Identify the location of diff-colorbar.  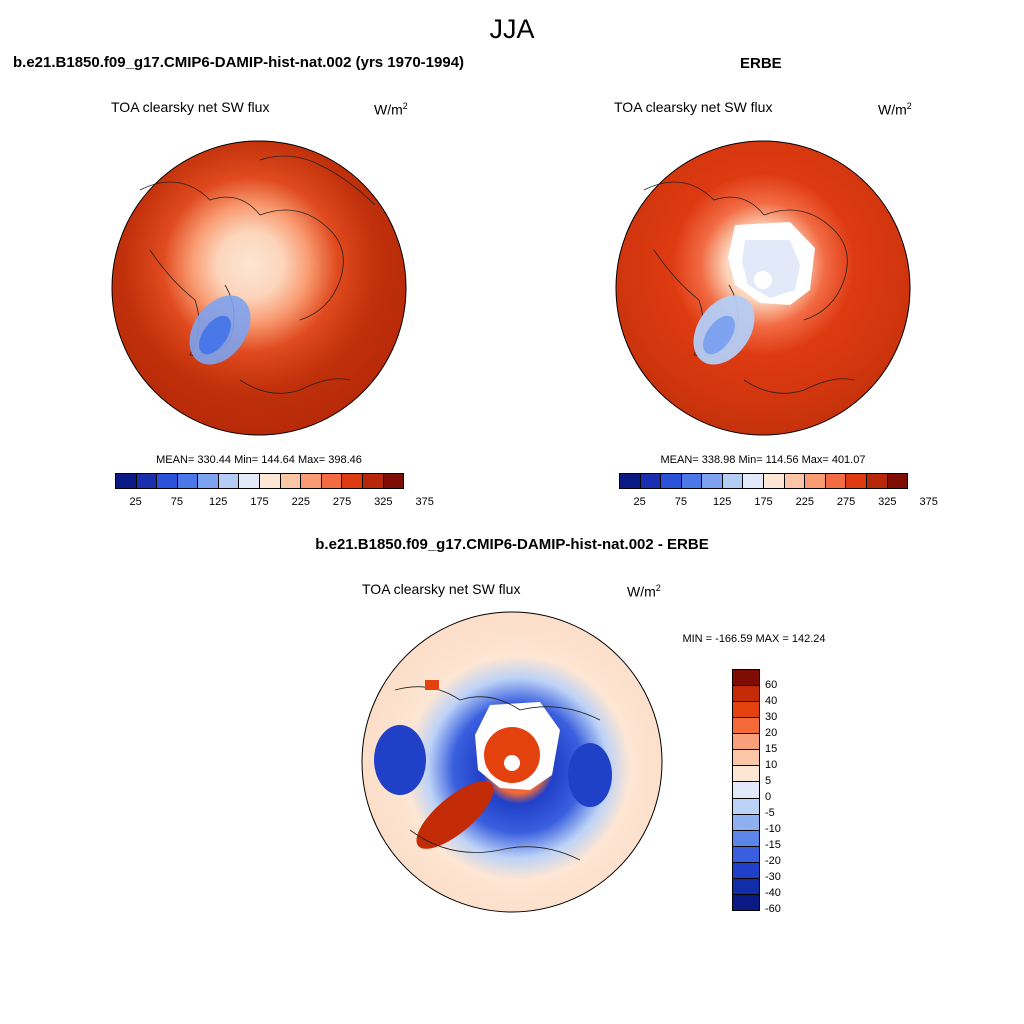
(746, 790).